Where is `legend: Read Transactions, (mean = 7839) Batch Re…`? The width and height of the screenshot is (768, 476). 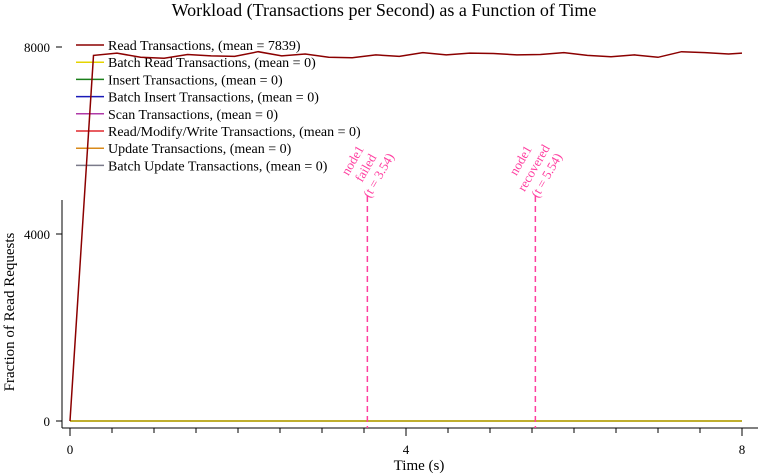
legend: Read Transactions, (mean = 7839) Batch Re… is located at coordinates (218, 106).